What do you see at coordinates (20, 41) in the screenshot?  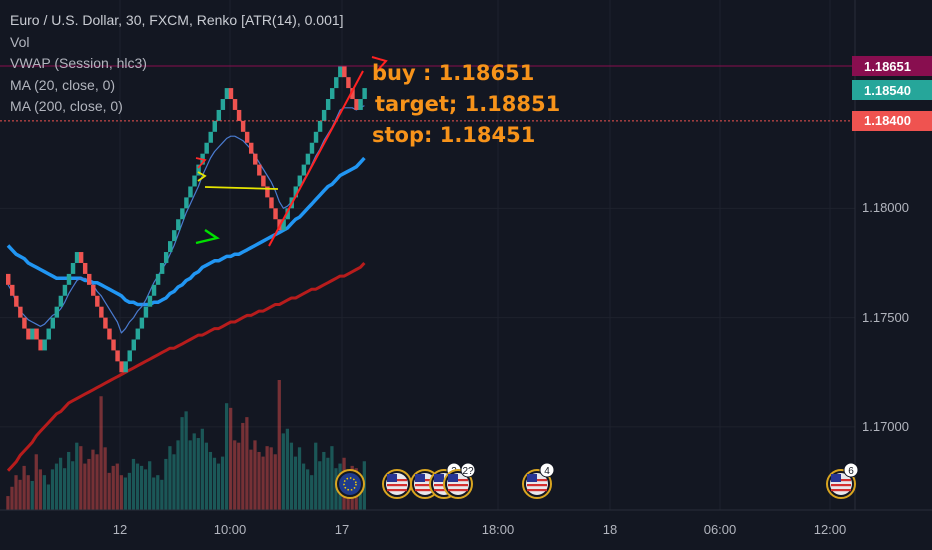 I see `indicator-vol: Vol` at bounding box center [20, 41].